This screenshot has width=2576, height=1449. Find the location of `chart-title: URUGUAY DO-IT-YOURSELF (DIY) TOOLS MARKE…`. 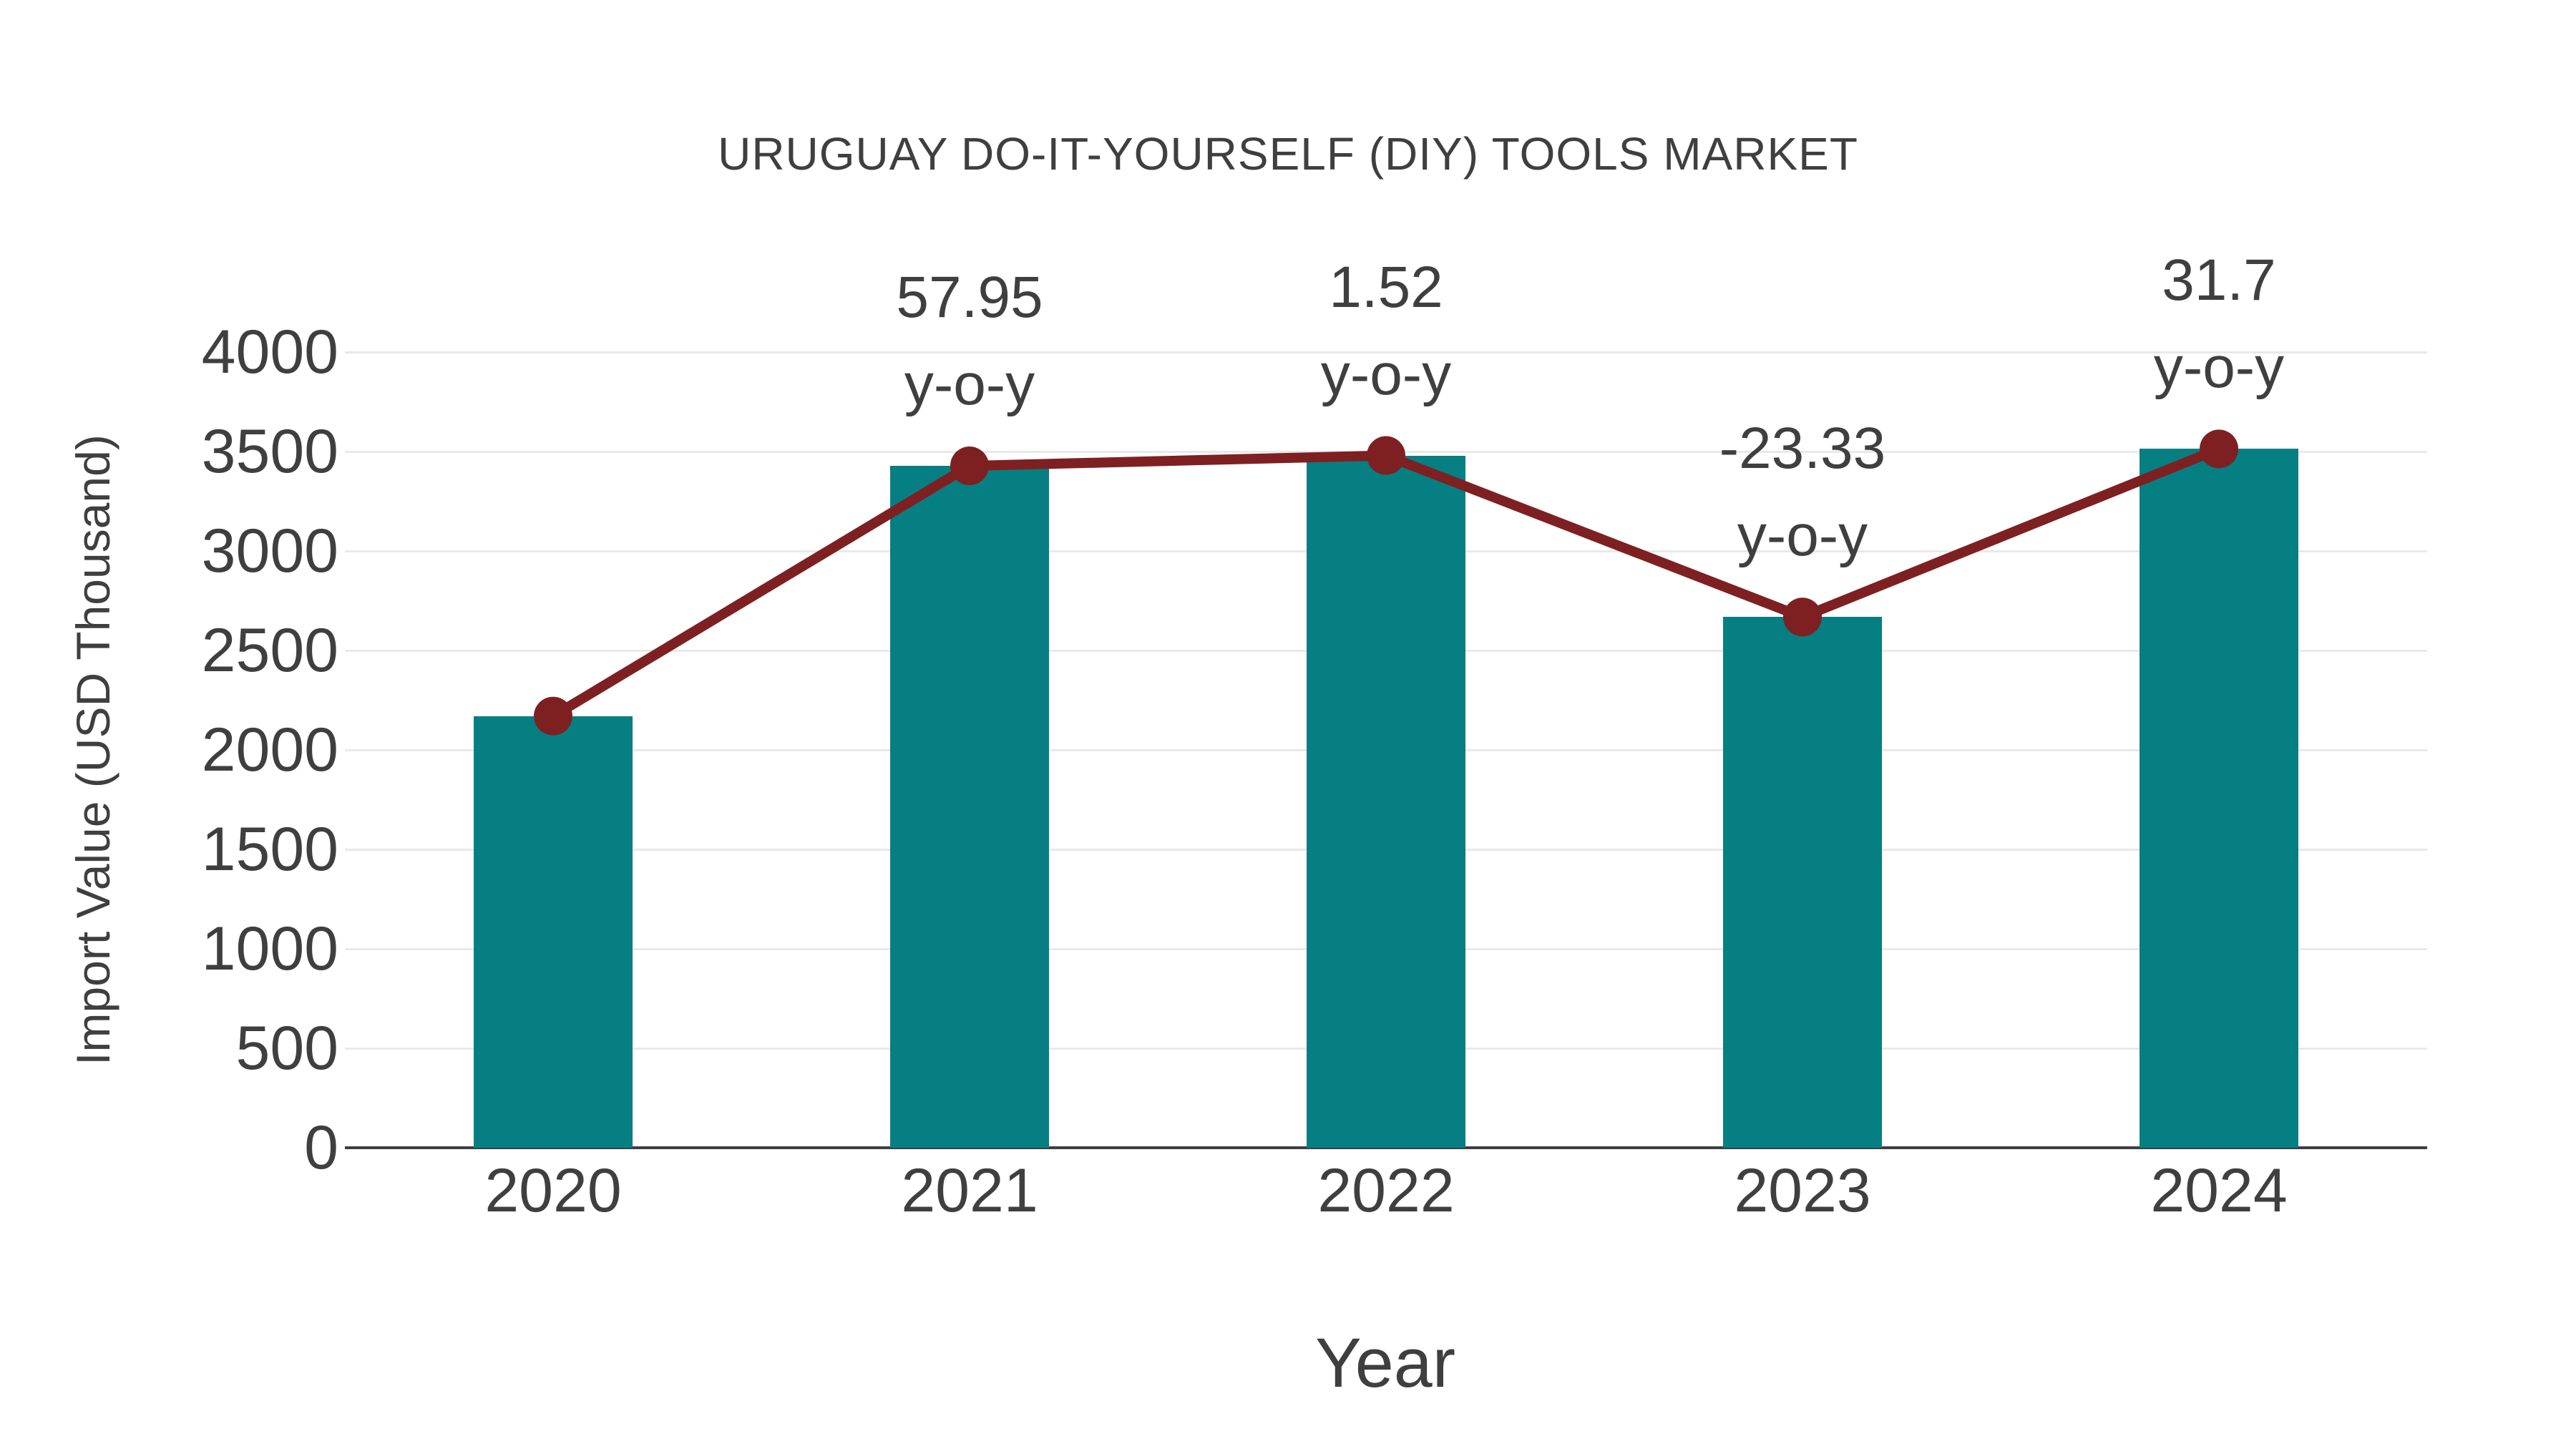

chart-title: URUGUAY DO-IT-YOURSELF (DIY) TOOLS MARKE… is located at coordinates (1288, 154).